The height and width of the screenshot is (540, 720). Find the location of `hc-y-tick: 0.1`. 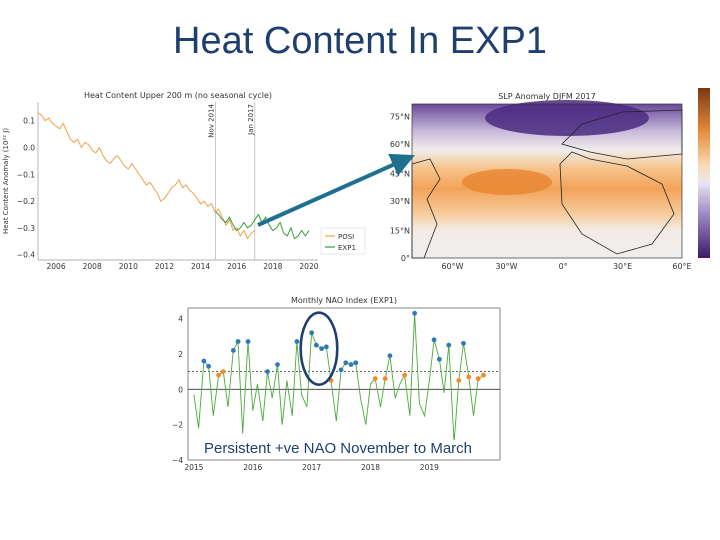

hc-y-tick: 0.1 is located at coordinates (29, 121).